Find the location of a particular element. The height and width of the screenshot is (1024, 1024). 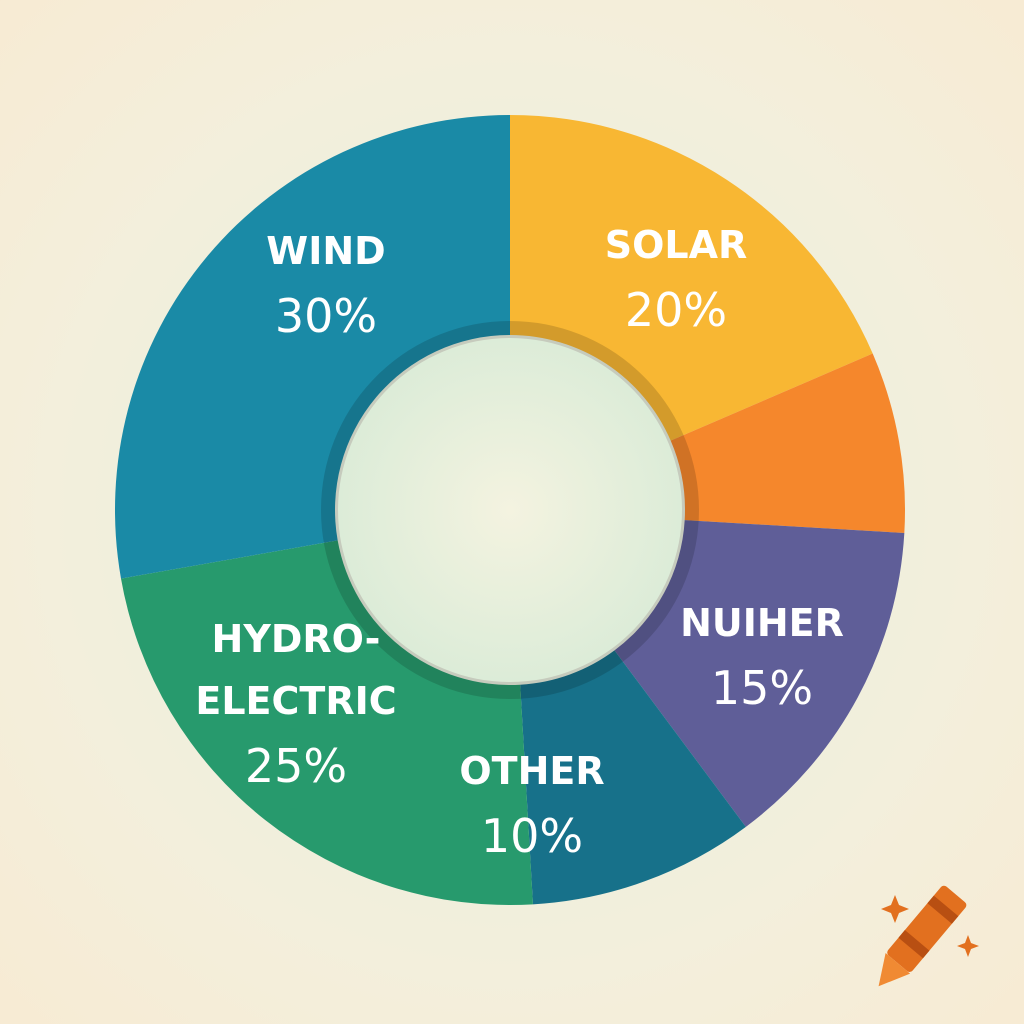

value-label: 30% is located at coordinates (326, 316).